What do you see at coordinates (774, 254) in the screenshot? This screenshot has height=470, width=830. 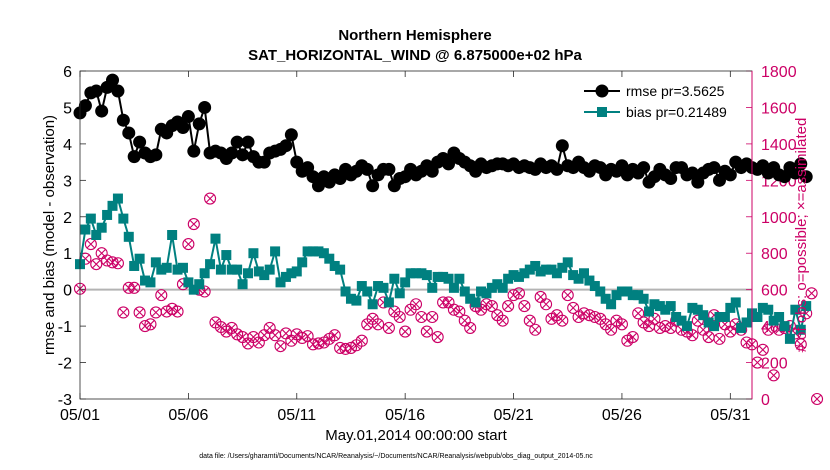 I see `y2-tick-label: 800` at bounding box center [774, 254].